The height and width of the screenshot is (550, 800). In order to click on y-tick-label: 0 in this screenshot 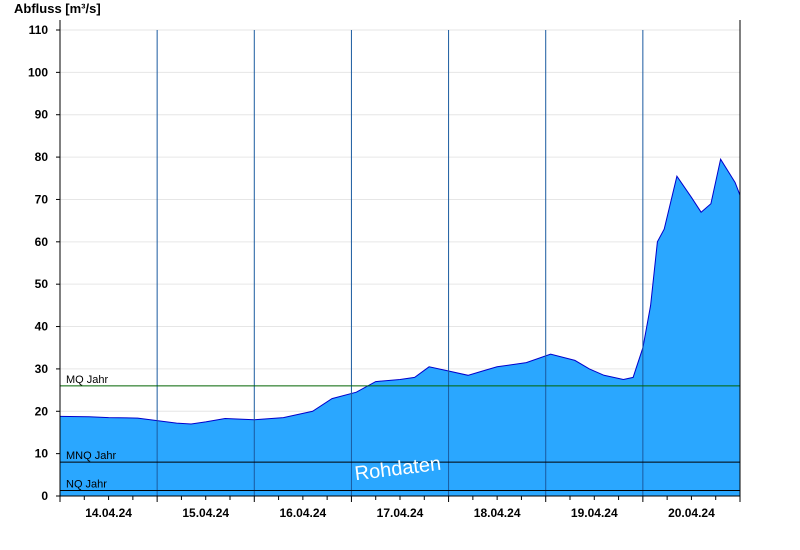, I will do `click(44, 496)`.